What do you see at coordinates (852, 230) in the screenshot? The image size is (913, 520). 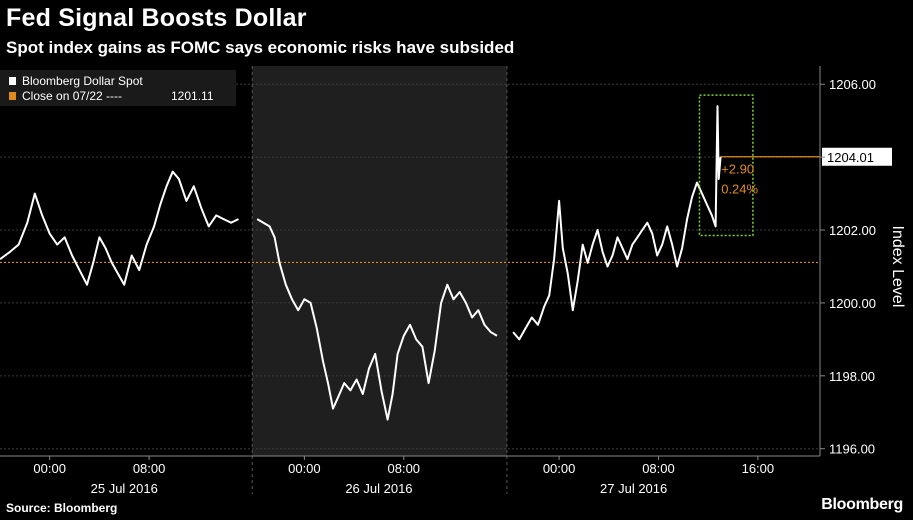 I see `y-tick-label: 1202.00` at bounding box center [852, 230].